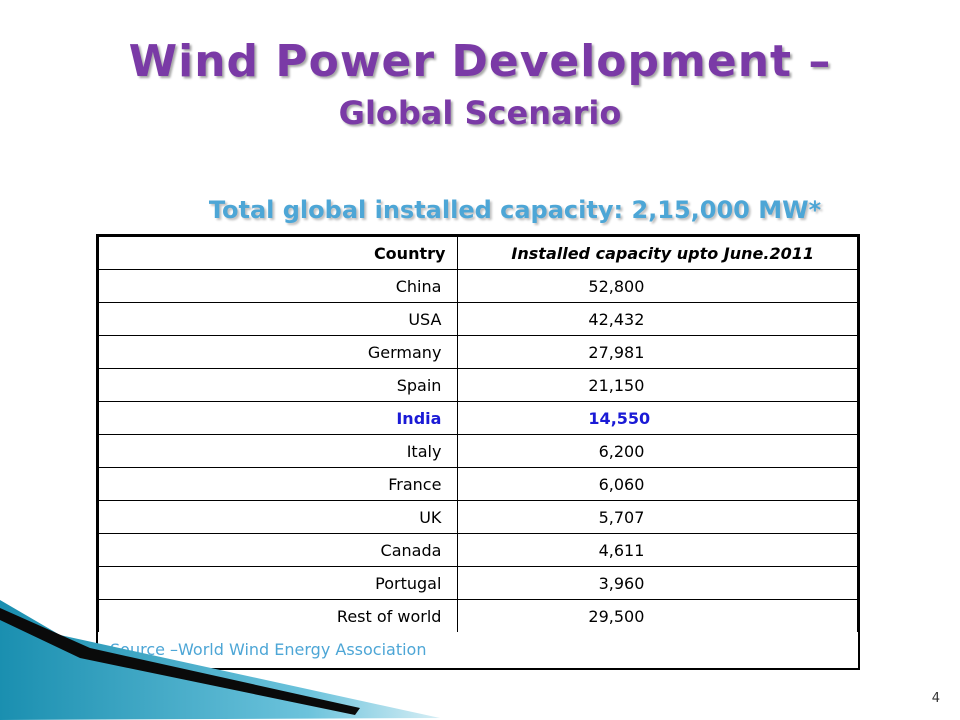  Describe the element at coordinates (935, 698) in the screenshot. I see `page-number: 4` at that location.